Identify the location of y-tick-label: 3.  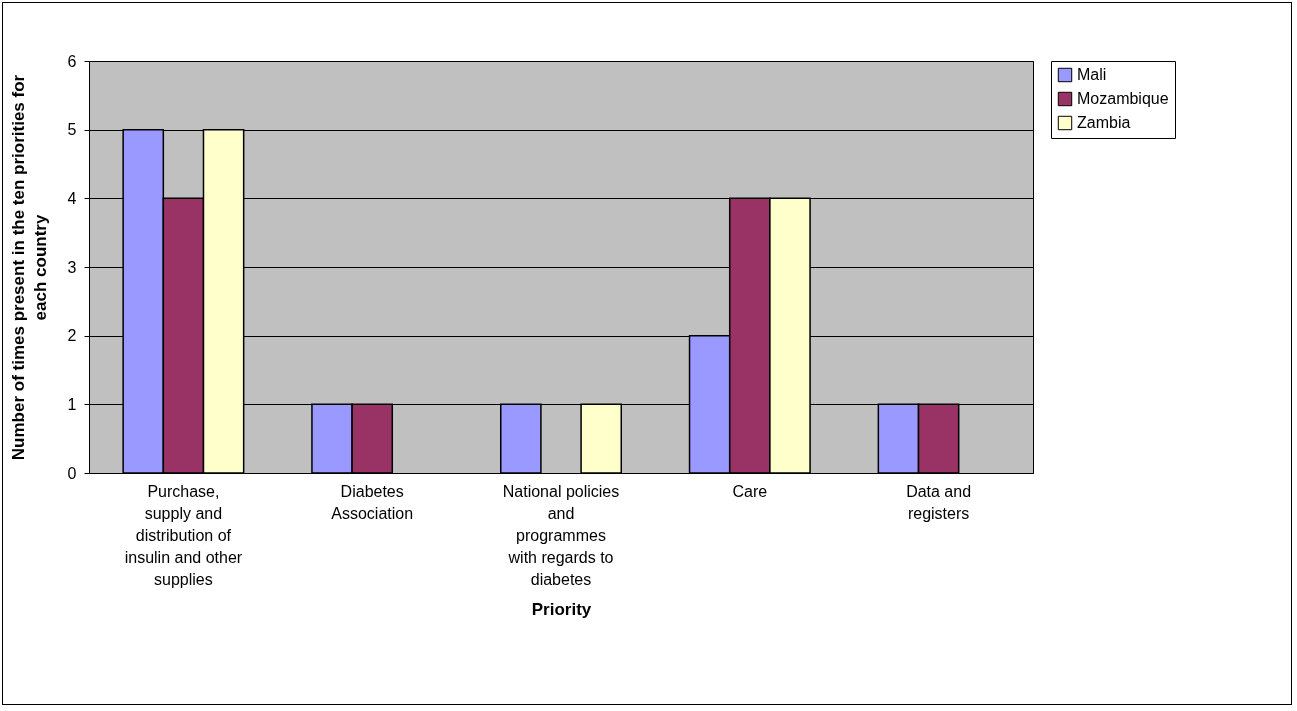
(72, 267).